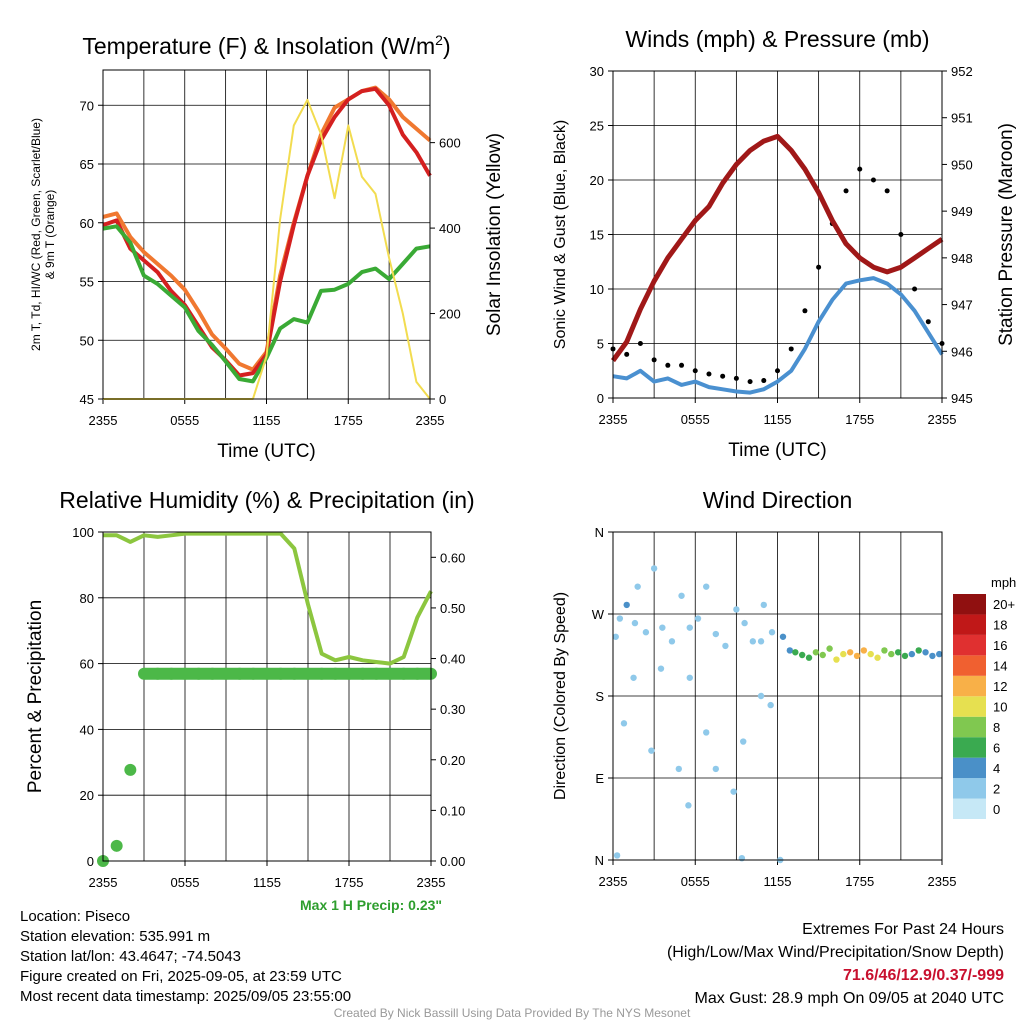 The image size is (1024, 1024). Describe the element at coordinates (597, 235) in the screenshot. I see `y-tick-label-left: 15` at that location.